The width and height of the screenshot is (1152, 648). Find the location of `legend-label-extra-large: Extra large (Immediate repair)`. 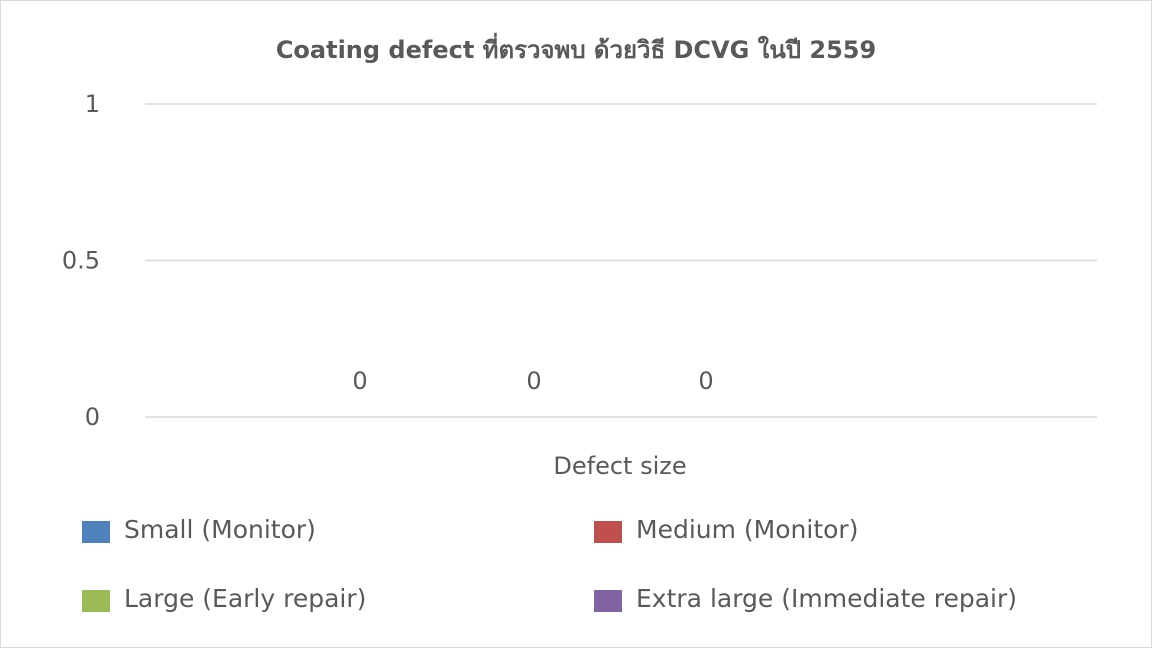

legend-label-extra-large: Extra large (Immediate repair) is located at coordinates (826, 598).